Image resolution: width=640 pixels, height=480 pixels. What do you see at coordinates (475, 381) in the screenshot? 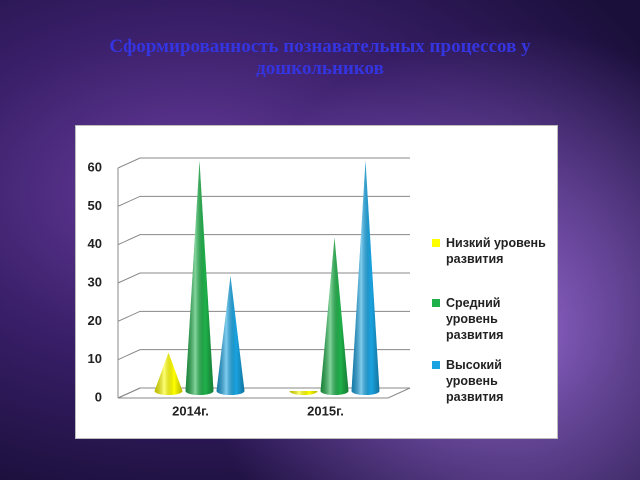
I see `legend-label: Высокий уровень развития` at bounding box center [475, 381].